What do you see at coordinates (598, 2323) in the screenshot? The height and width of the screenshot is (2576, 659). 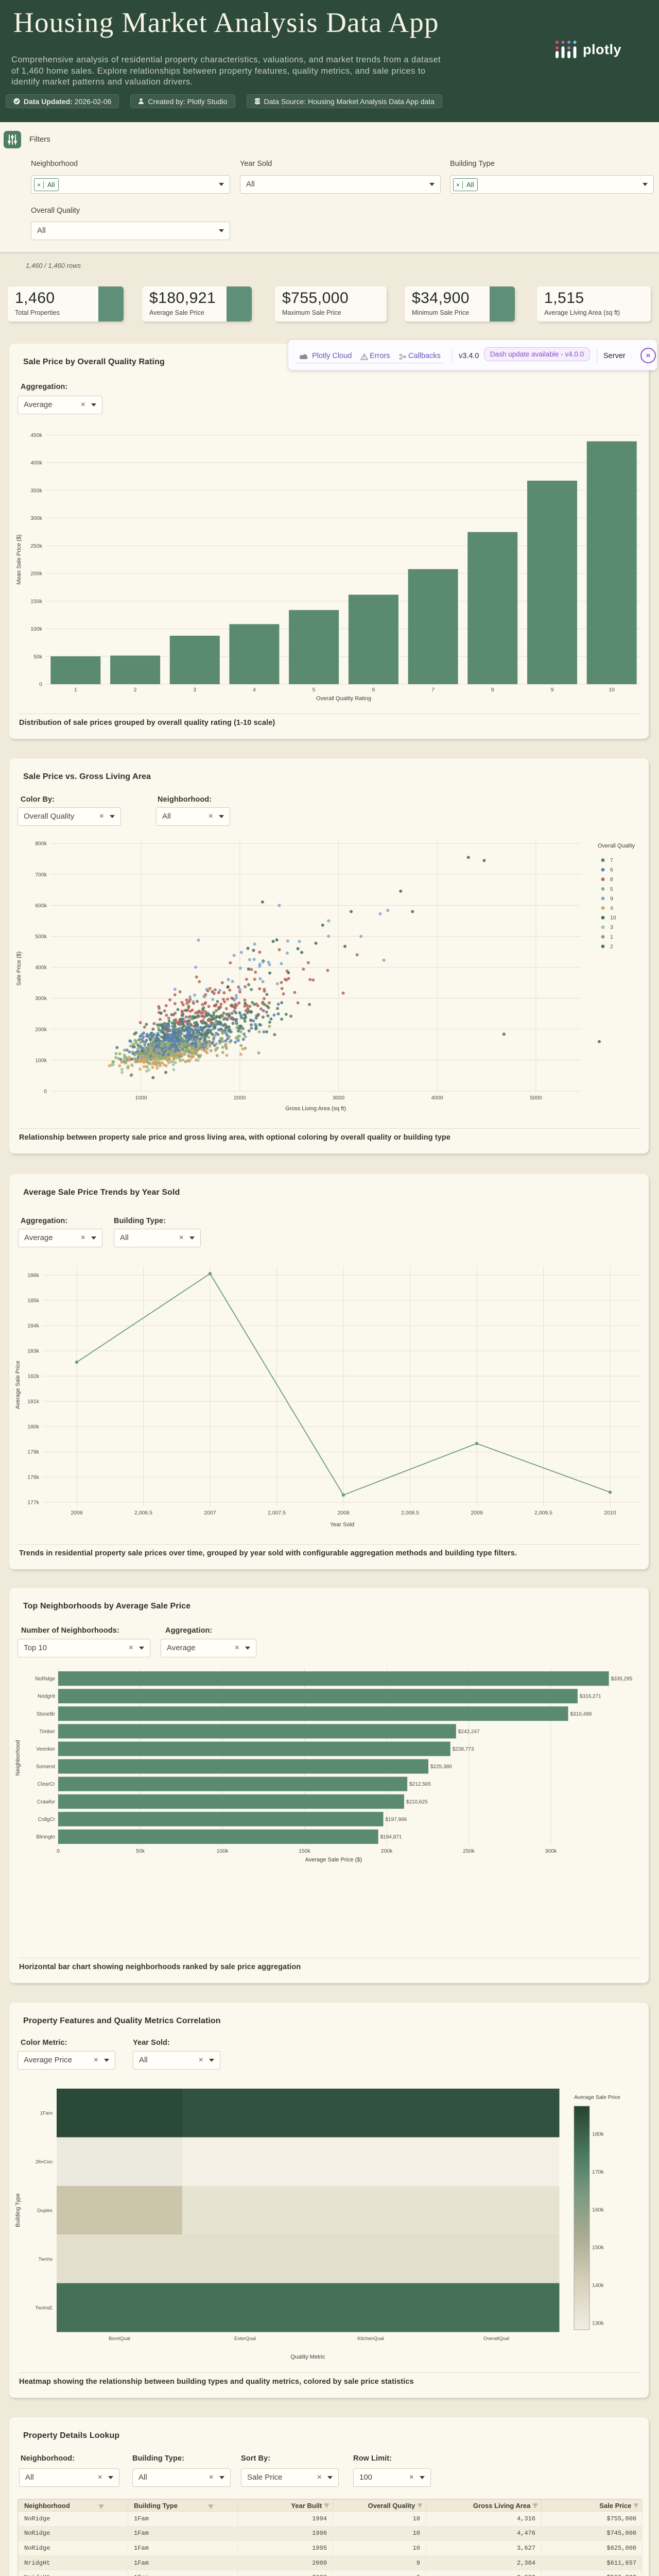 I see `svg-text: 130k` at bounding box center [598, 2323].